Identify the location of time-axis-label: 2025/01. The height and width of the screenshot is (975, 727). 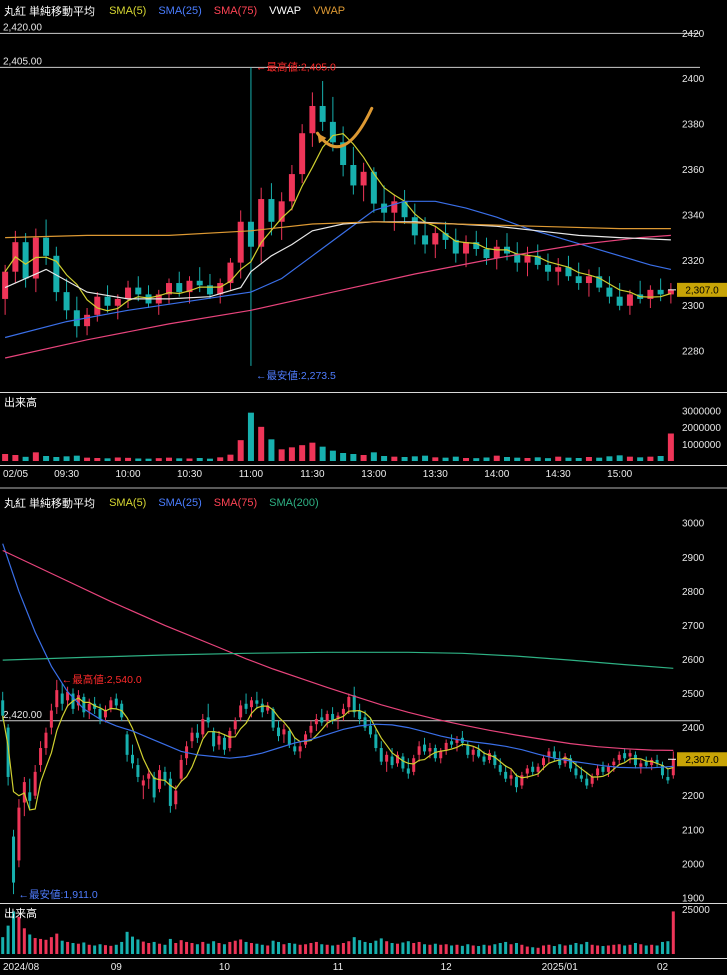
(559, 967).